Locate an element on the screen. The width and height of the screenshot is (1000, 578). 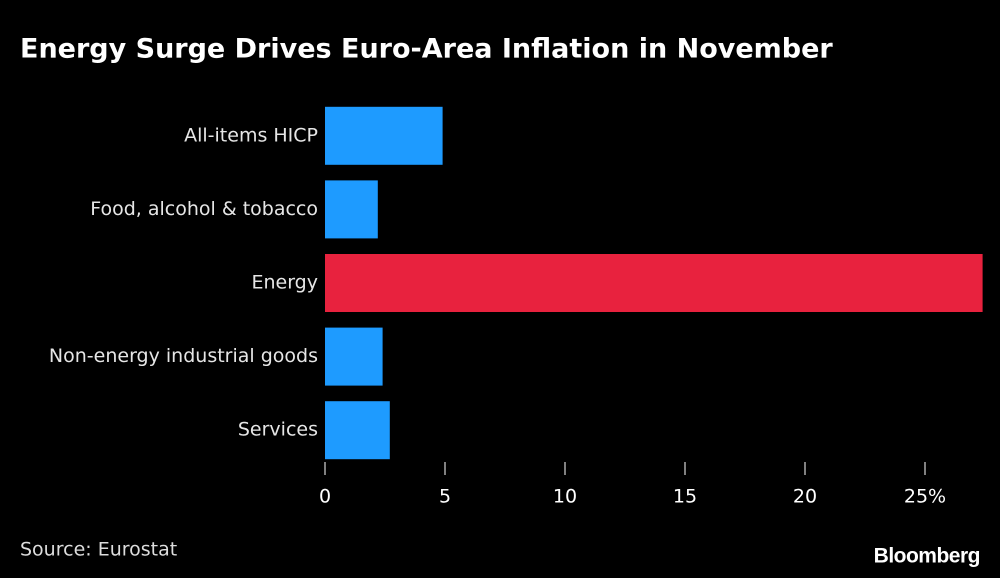
y-tick-label: Food, alcohol & tobacco is located at coordinates (204, 209).